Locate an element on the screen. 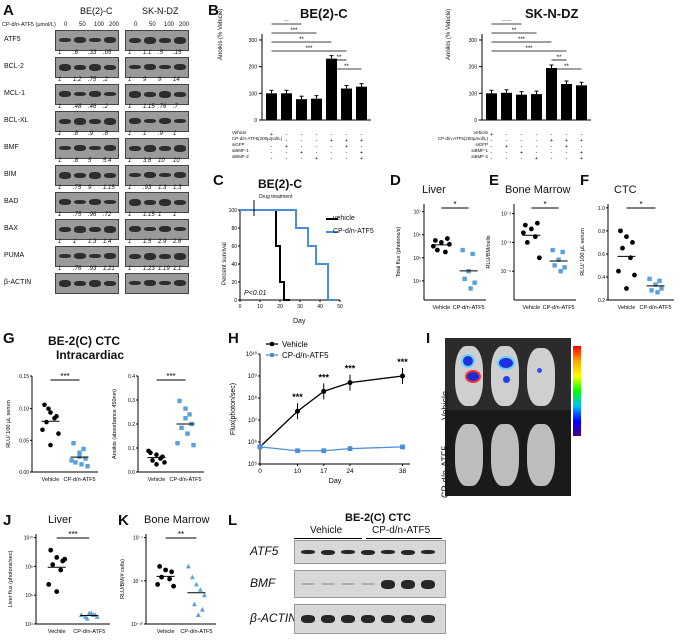 Image resolution: width=680 pixels, height=644 pixels. i-row-label-2: CP-d/n-ATF5 is located at coordinates (445, 471).